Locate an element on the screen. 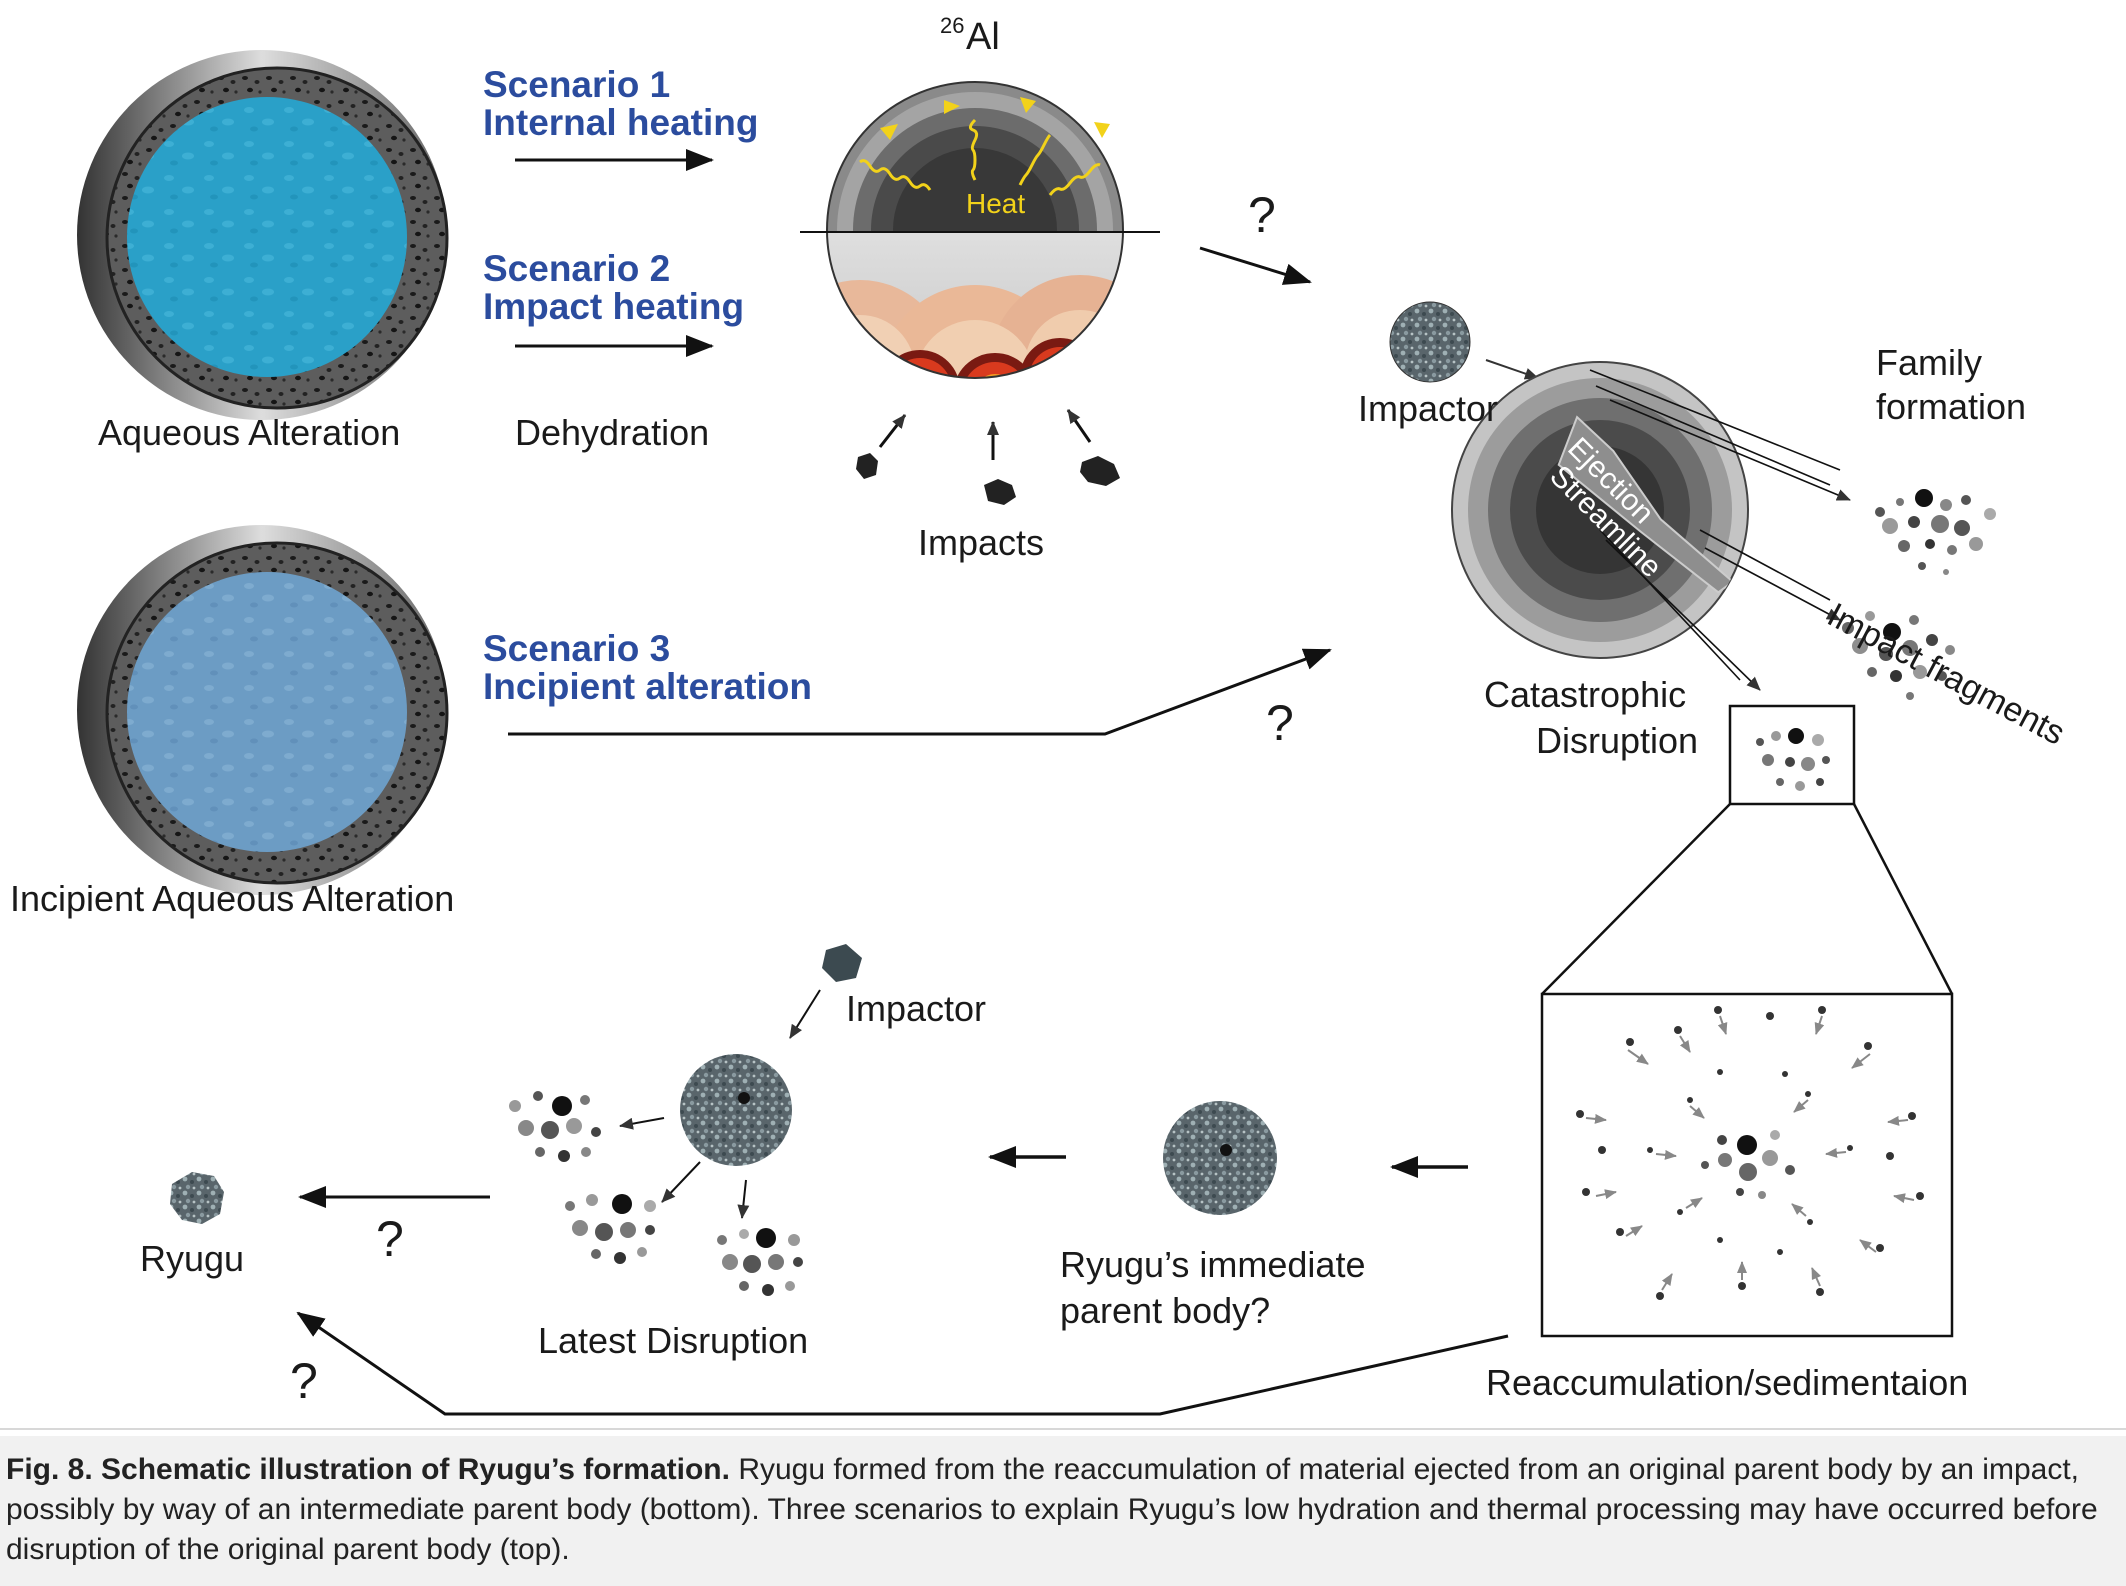 This screenshot has height=1586, width=2126. heated-parent-body is located at coordinates (980, 230).